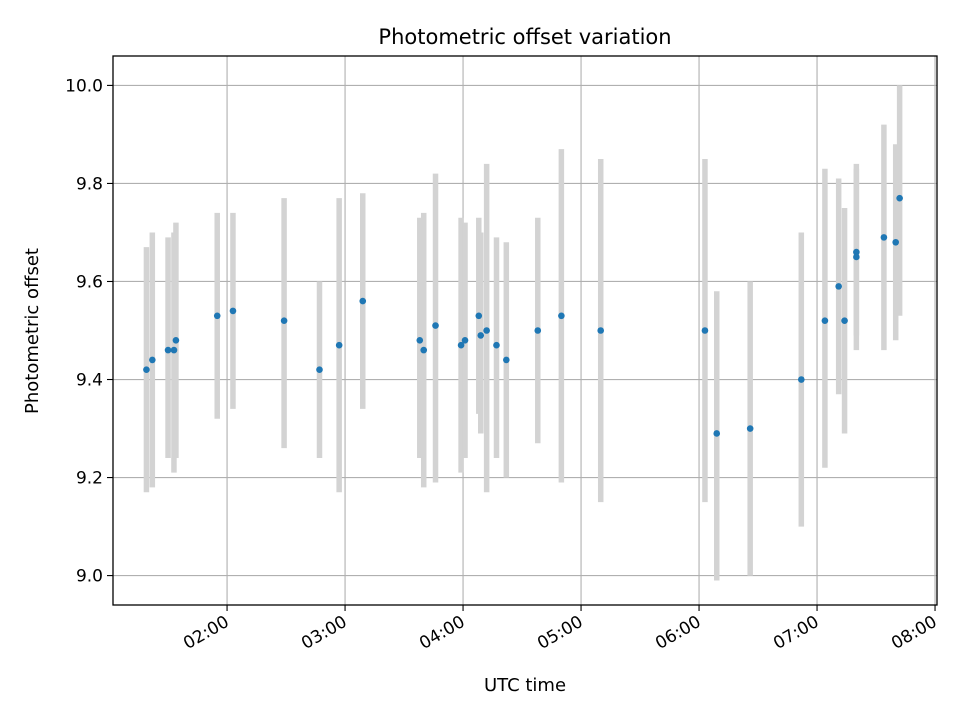 This screenshot has height=720, width=960. I want to click on y-tick-label: 9.2, so click(89, 479).